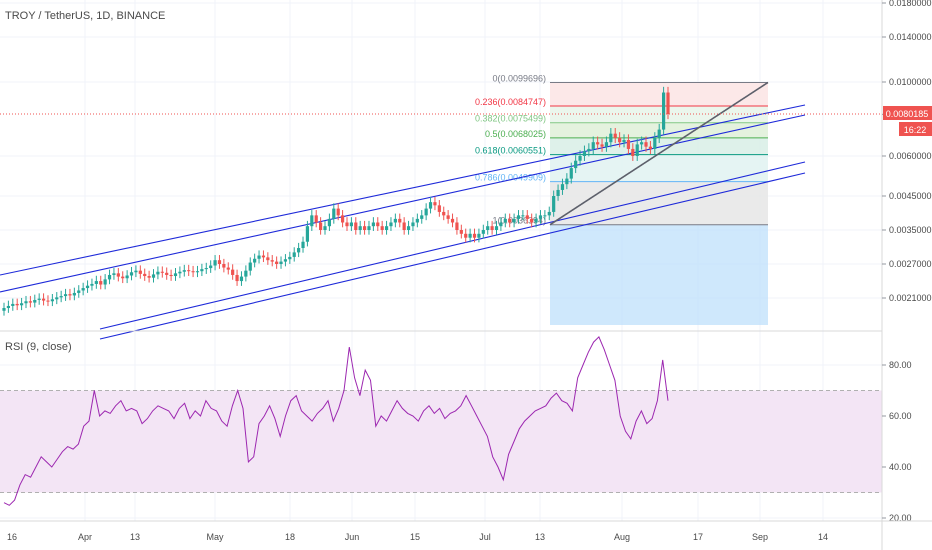  Describe the element at coordinates (910, 264) in the screenshot. I see `price-tick-label: 0.0027000` at that location.